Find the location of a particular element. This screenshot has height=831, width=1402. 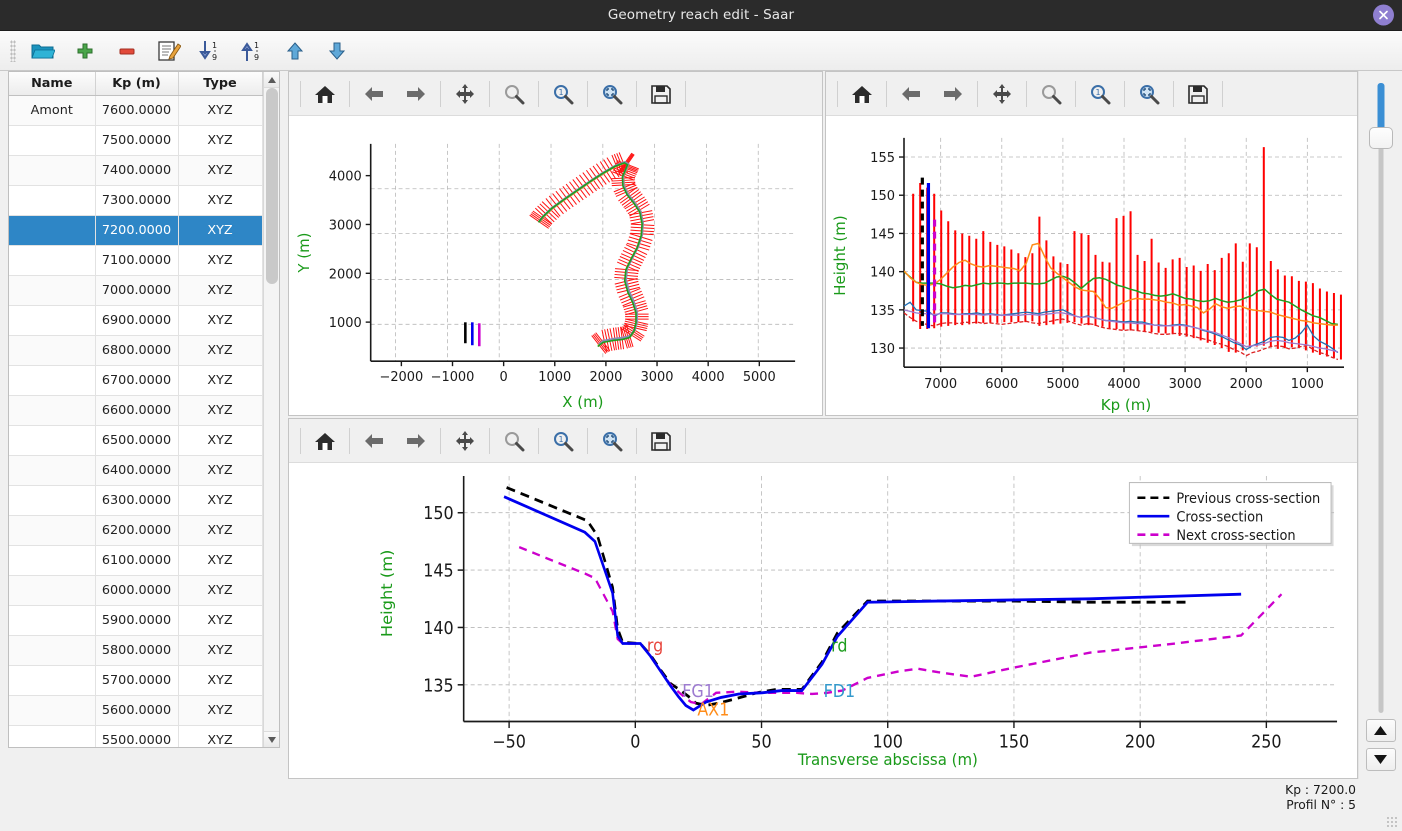

cell-kp: 6300.0000 is located at coordinates (137, 500).